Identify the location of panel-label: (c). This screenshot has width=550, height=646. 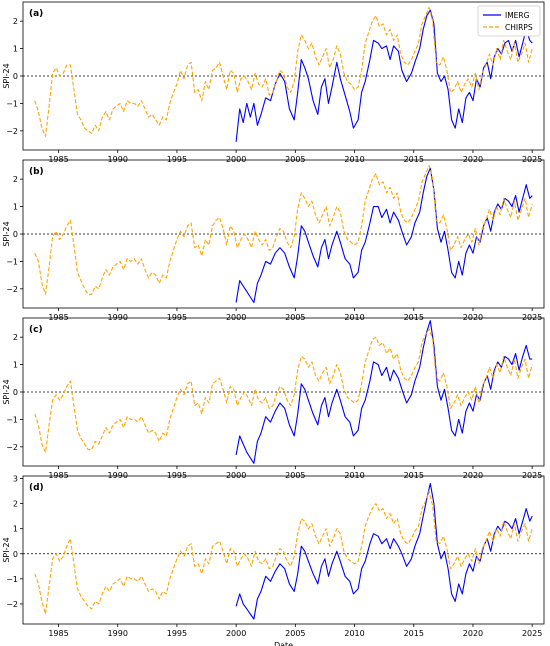
(36, 330).